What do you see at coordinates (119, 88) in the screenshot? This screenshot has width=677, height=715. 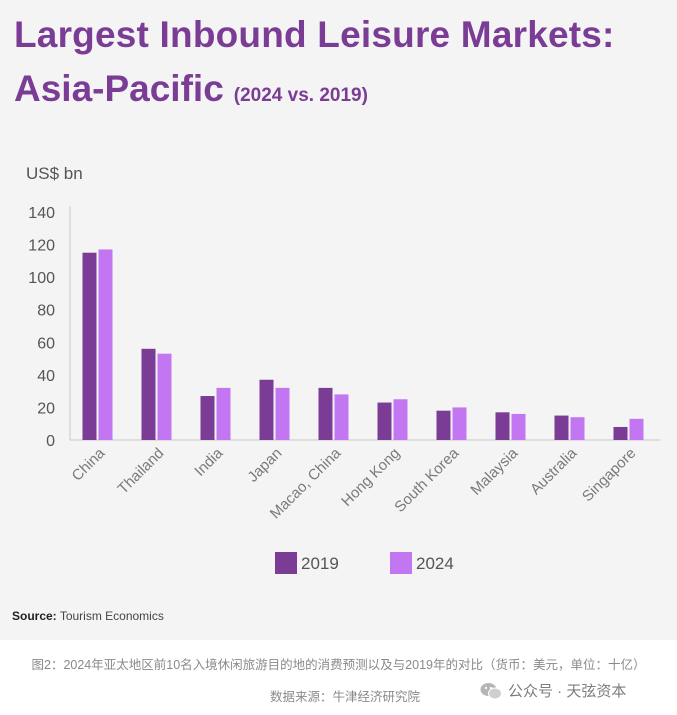 I see `chart-title-region: Asia-Pacific` at bounding box center [119, 88].